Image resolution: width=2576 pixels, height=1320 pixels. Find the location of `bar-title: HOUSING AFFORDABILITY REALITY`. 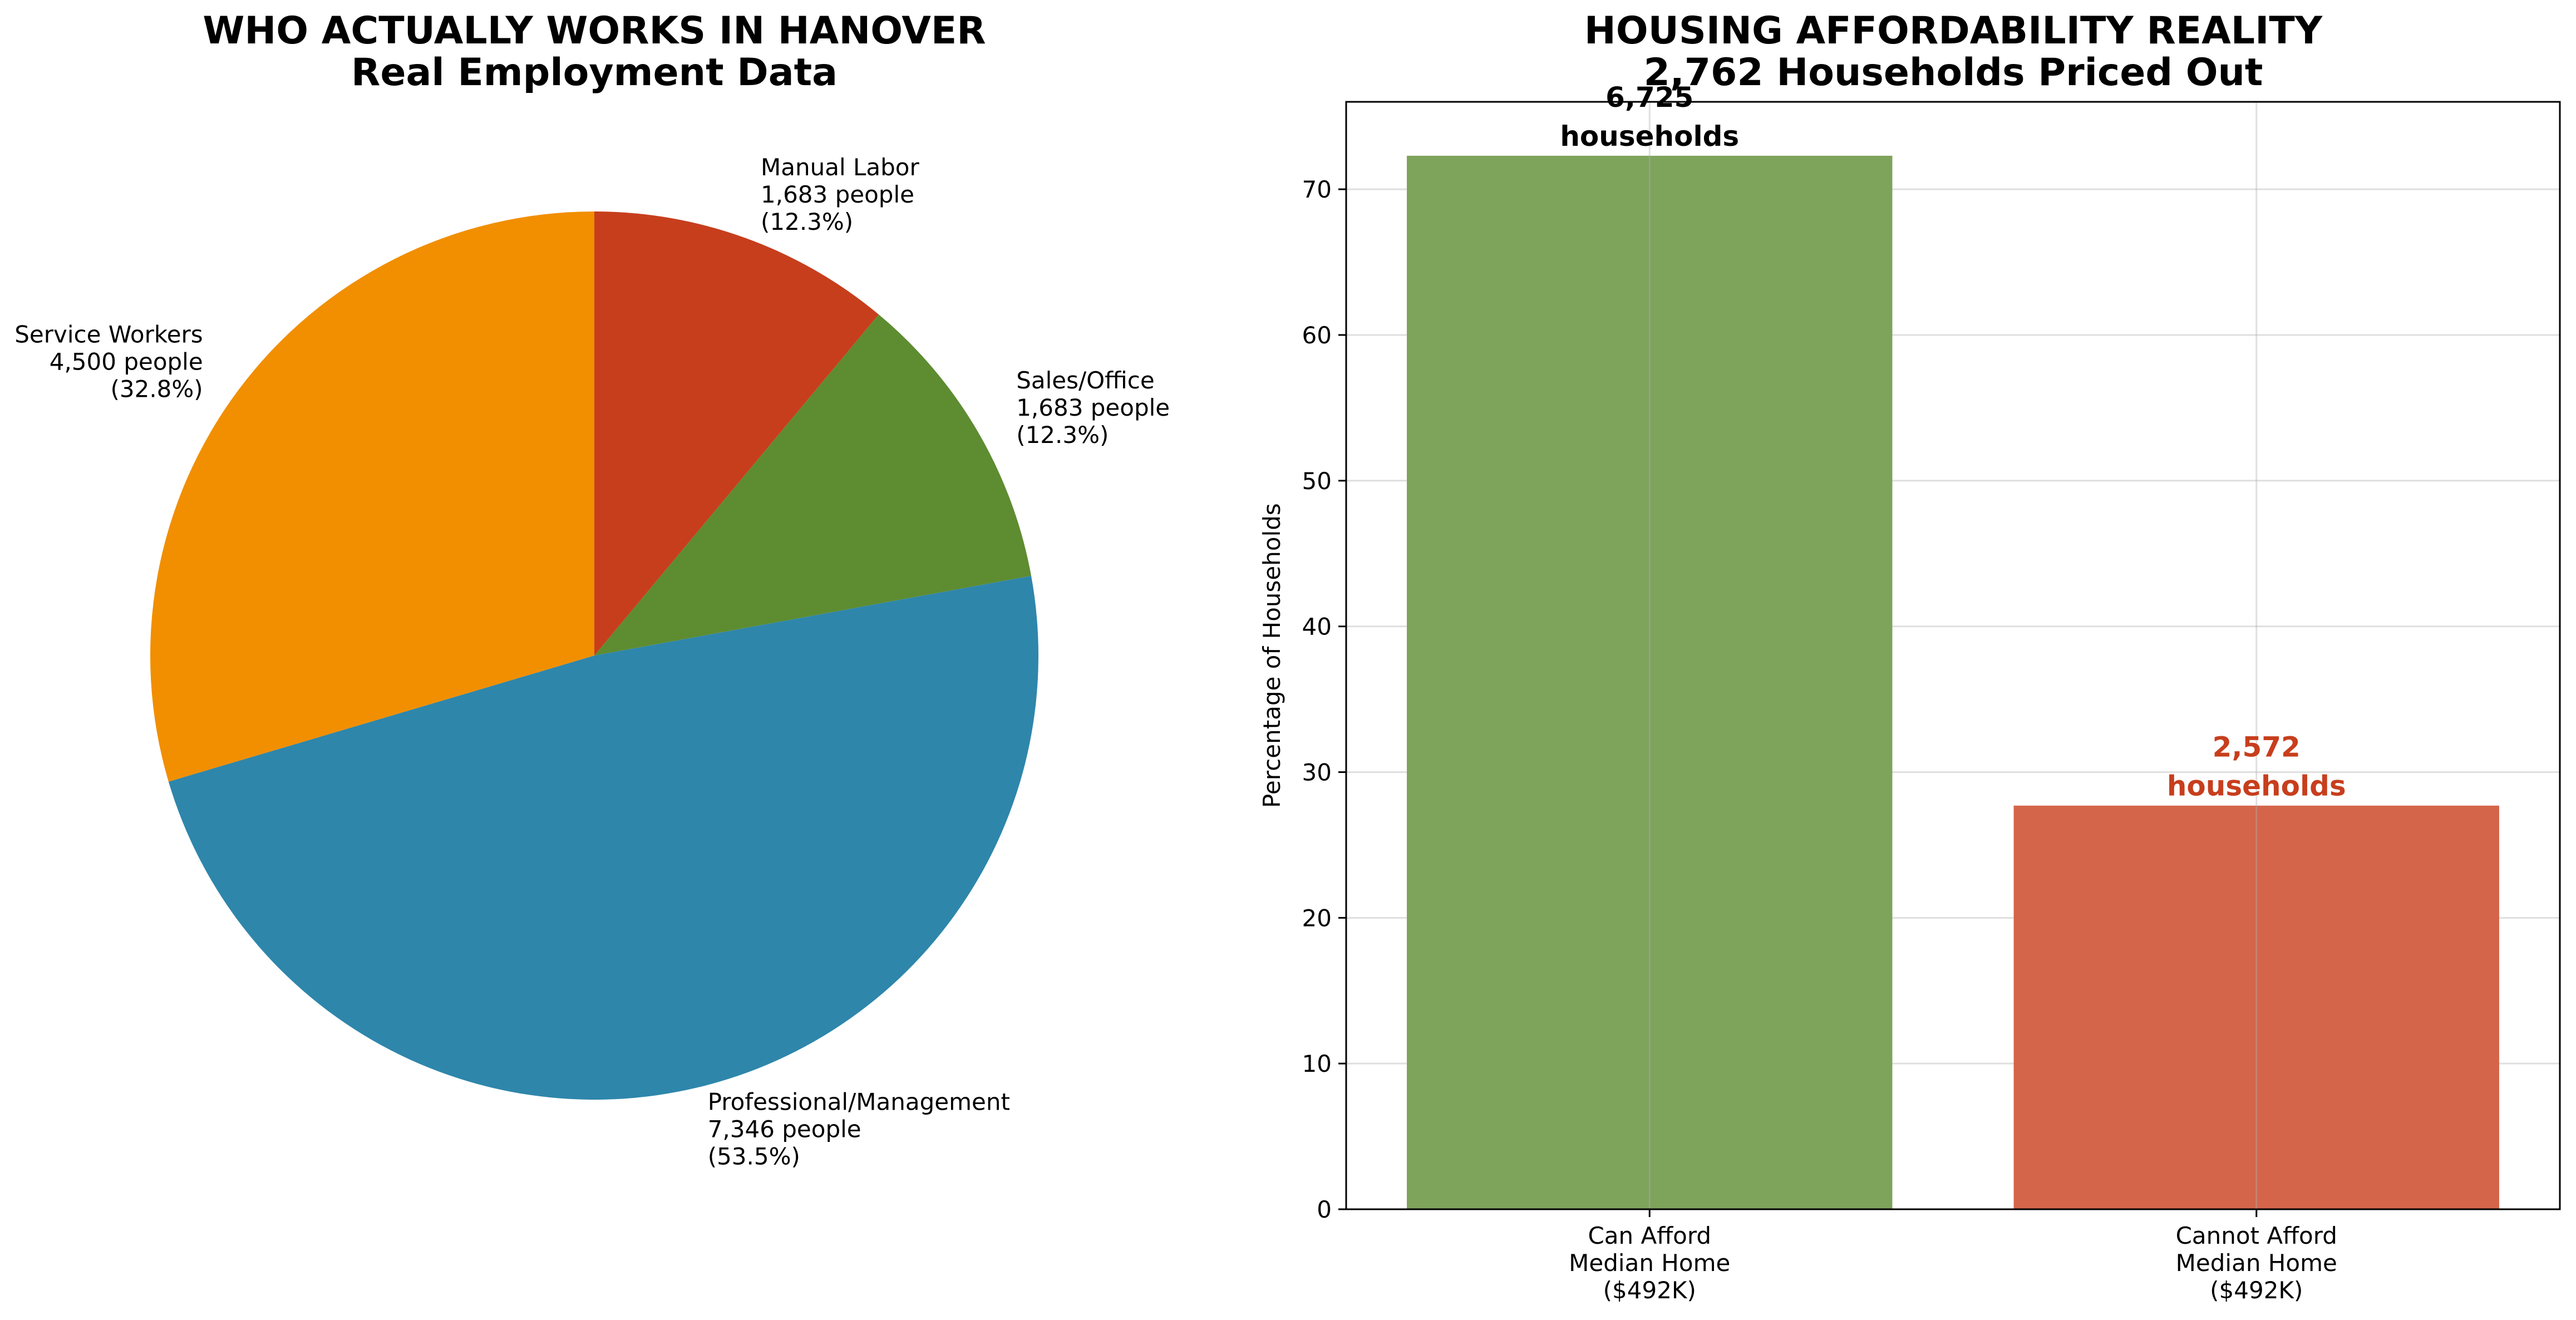

bar-title: HOUSING AFFORDABILITY REALITY is located at coordinates (1954, 31).